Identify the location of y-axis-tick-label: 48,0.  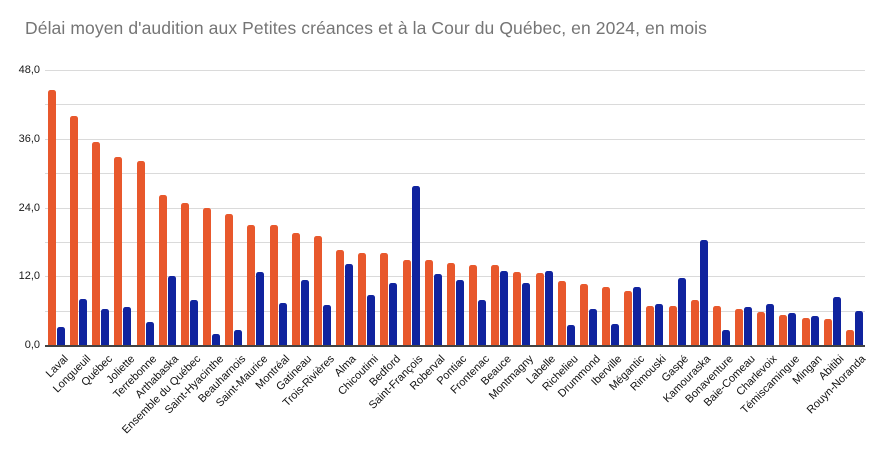
(29, 70).